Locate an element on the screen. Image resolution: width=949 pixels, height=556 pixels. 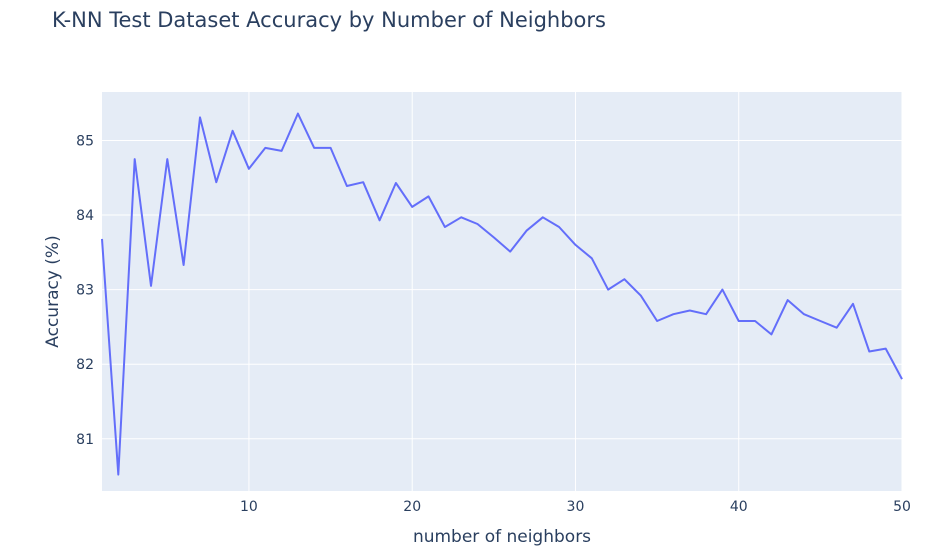
y-tick-label: 85 is located at coordinates (85, 141).